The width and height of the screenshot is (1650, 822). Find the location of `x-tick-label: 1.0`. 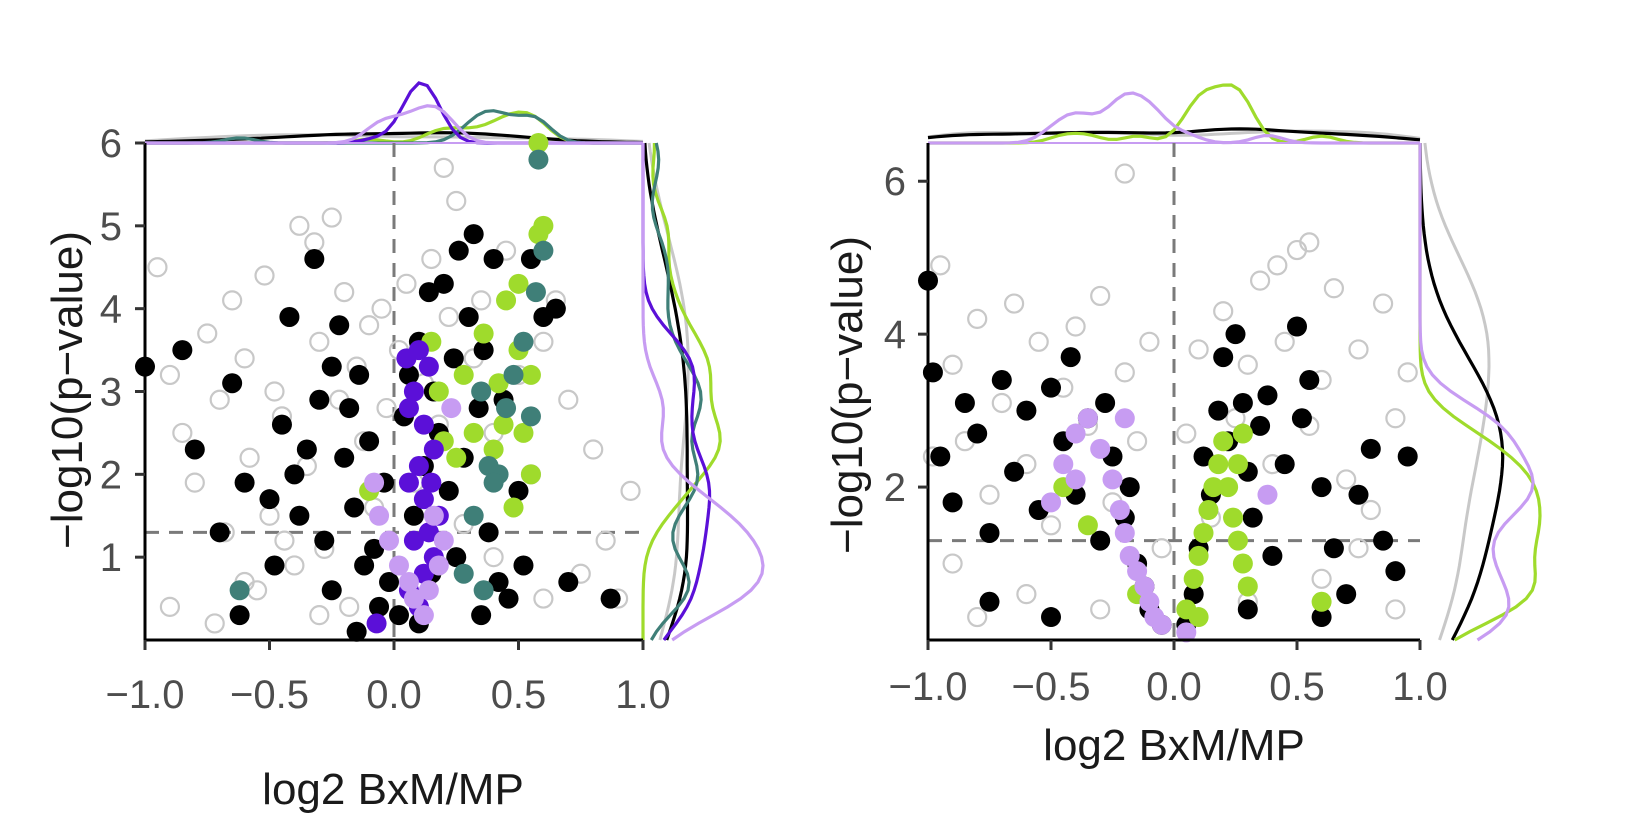

x-tick-label: 1.0 is located at coordinates (1420, 687).